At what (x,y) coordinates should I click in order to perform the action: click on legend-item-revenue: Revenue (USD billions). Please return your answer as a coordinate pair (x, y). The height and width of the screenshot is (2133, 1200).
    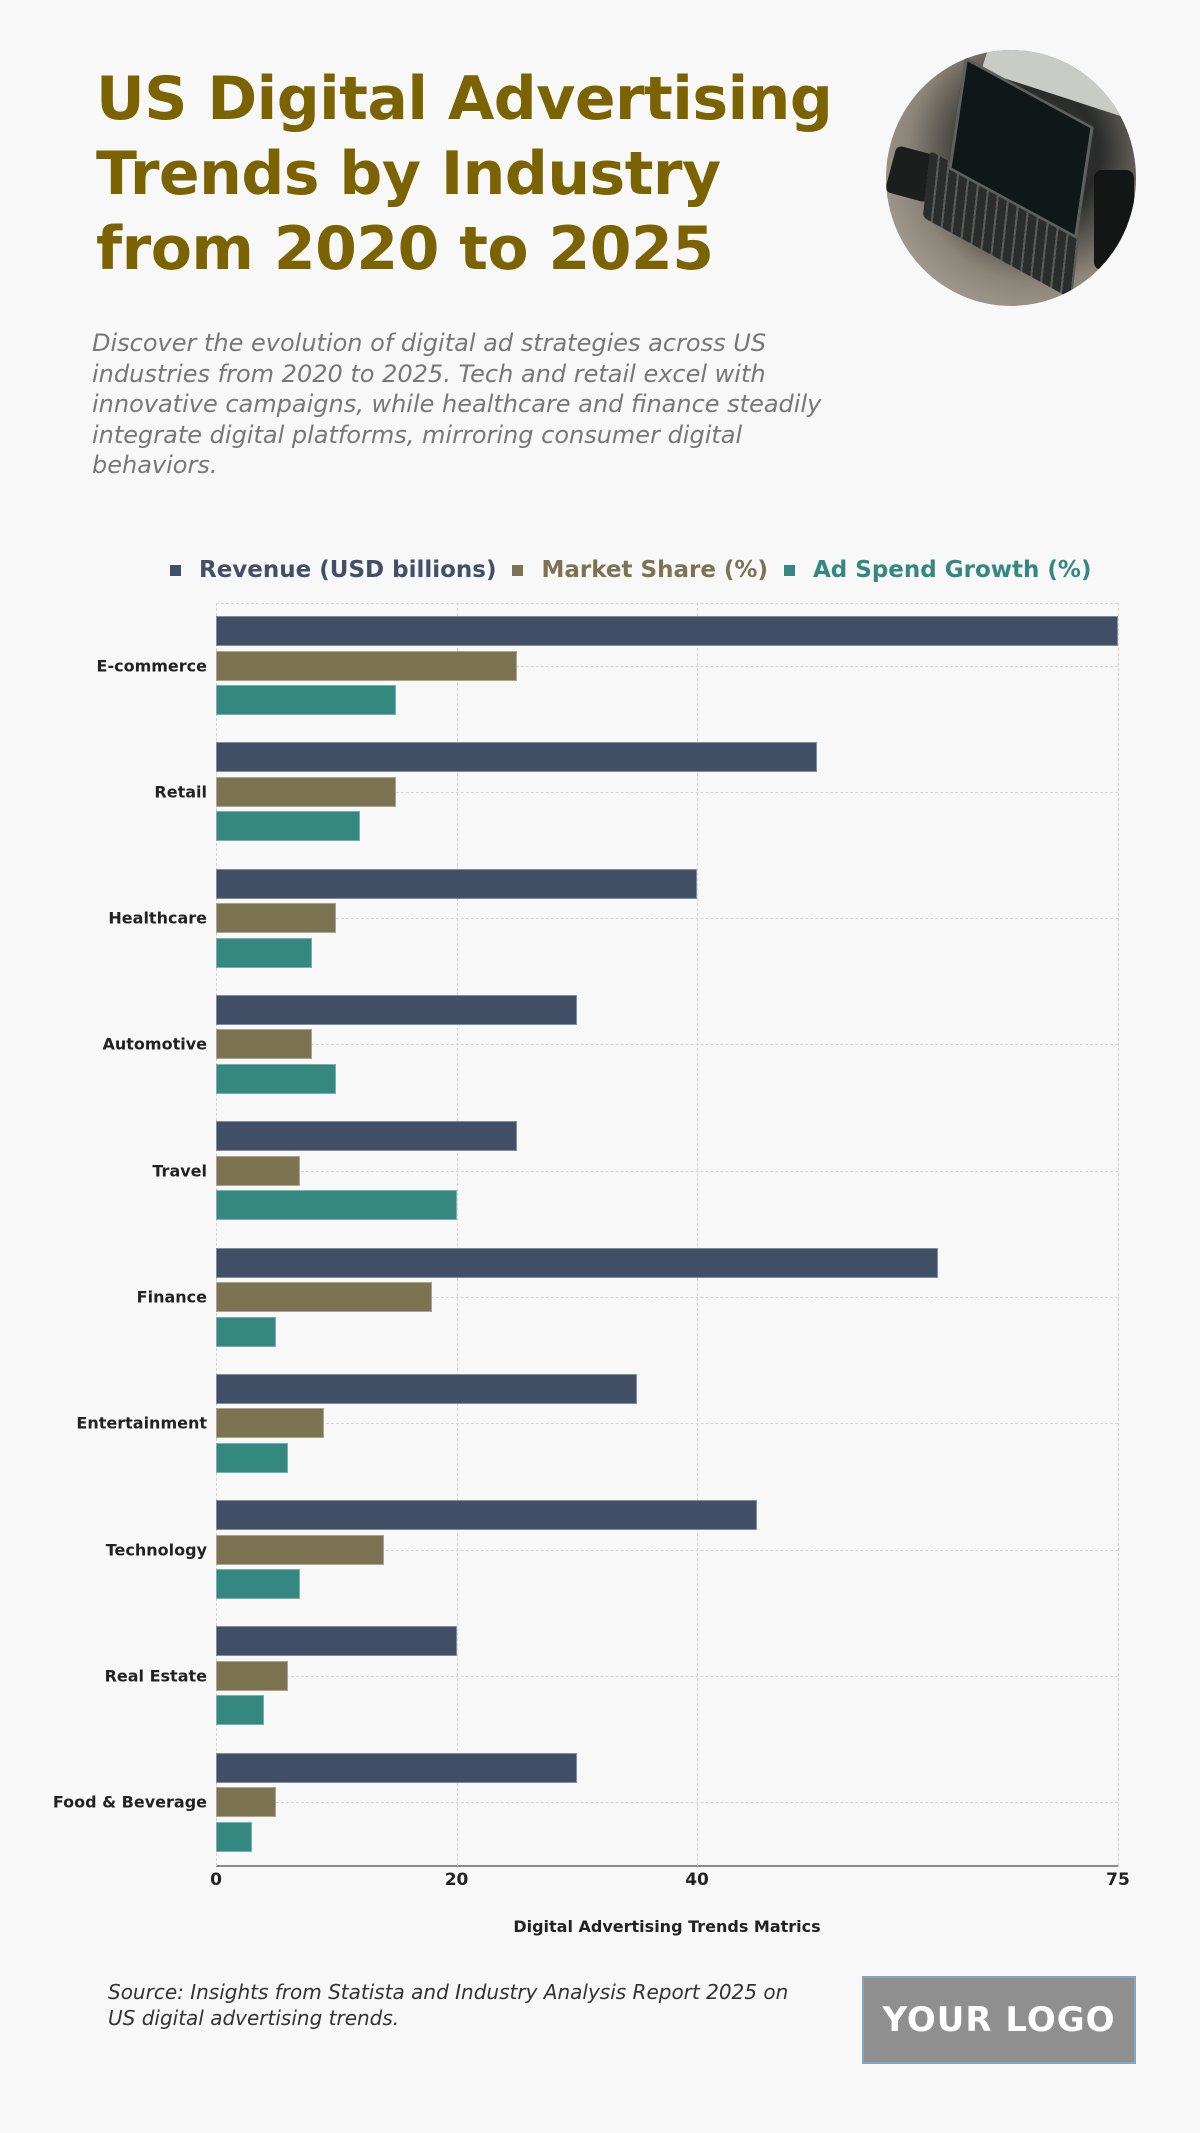
    Looking at the image, I should click on (333, 570).